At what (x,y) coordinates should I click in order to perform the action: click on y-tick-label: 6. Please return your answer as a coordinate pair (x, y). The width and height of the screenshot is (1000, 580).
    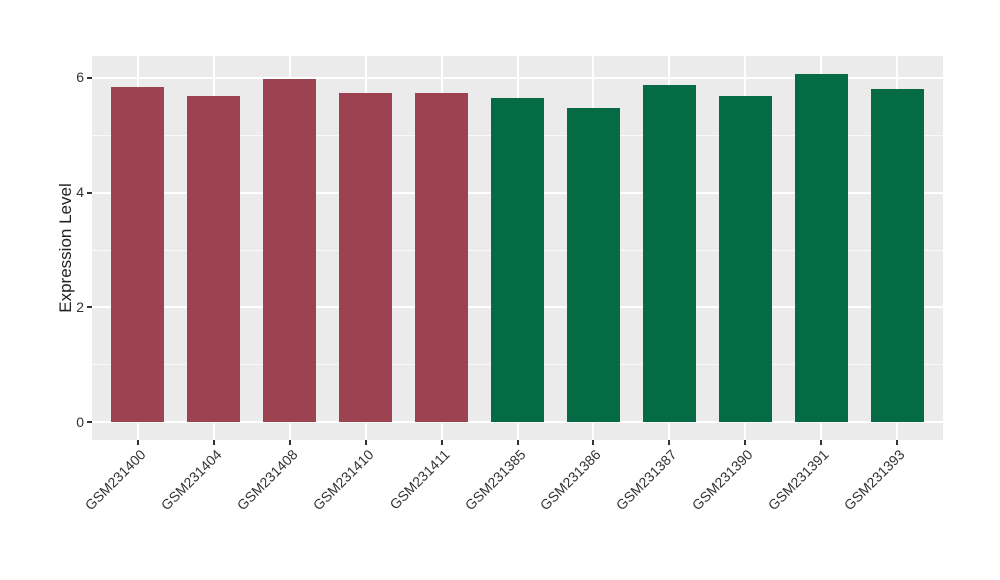
    Looking at the image, I should click on (80, 77).